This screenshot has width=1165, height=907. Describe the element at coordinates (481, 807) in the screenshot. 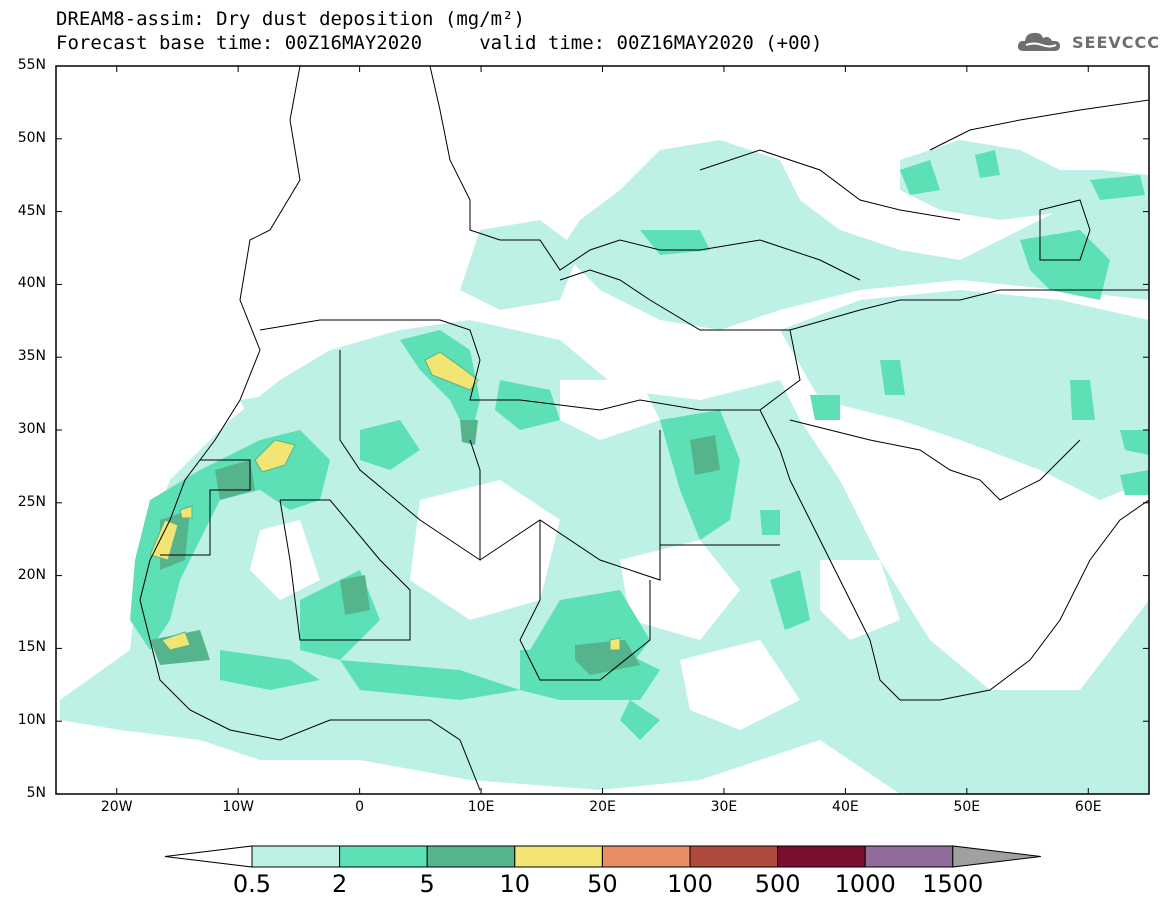

I see `longitude-label: 10E` at that location.